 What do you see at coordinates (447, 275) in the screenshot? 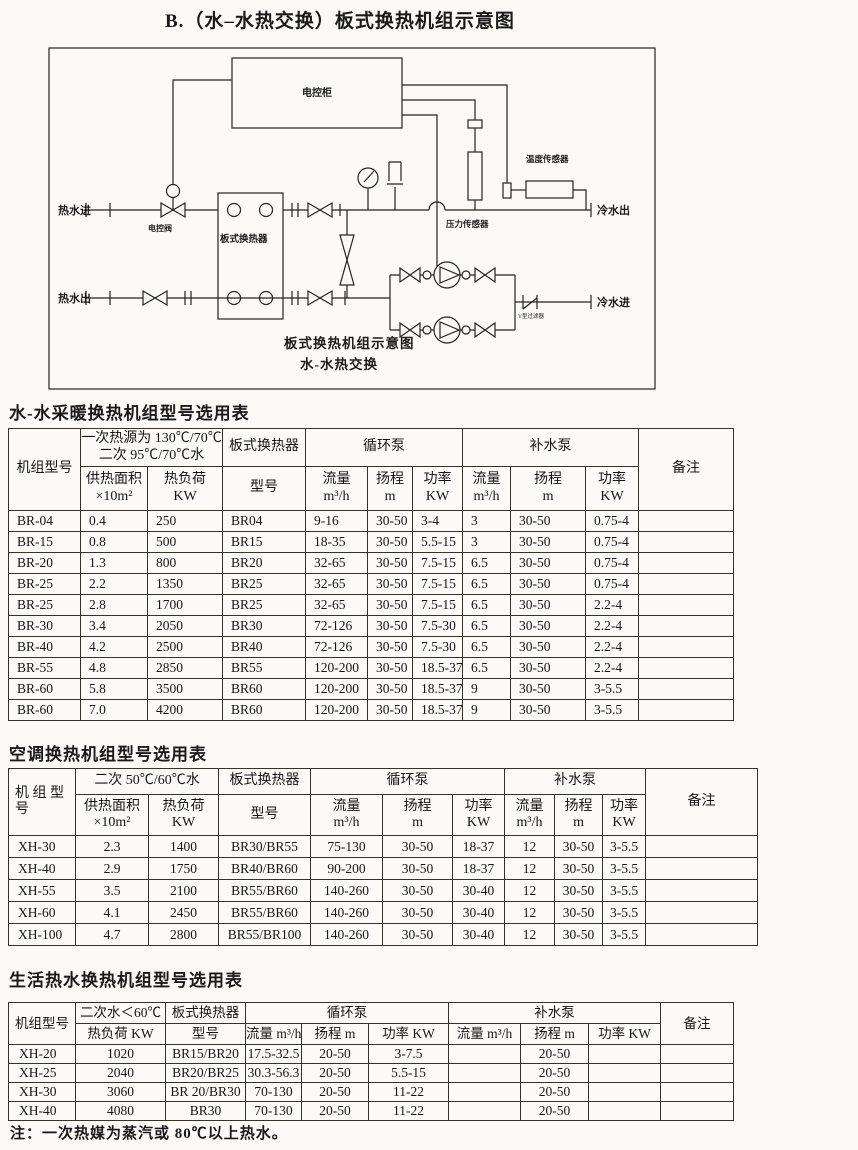
I see `pump-branch-upper` at bounding box center [447, 275].